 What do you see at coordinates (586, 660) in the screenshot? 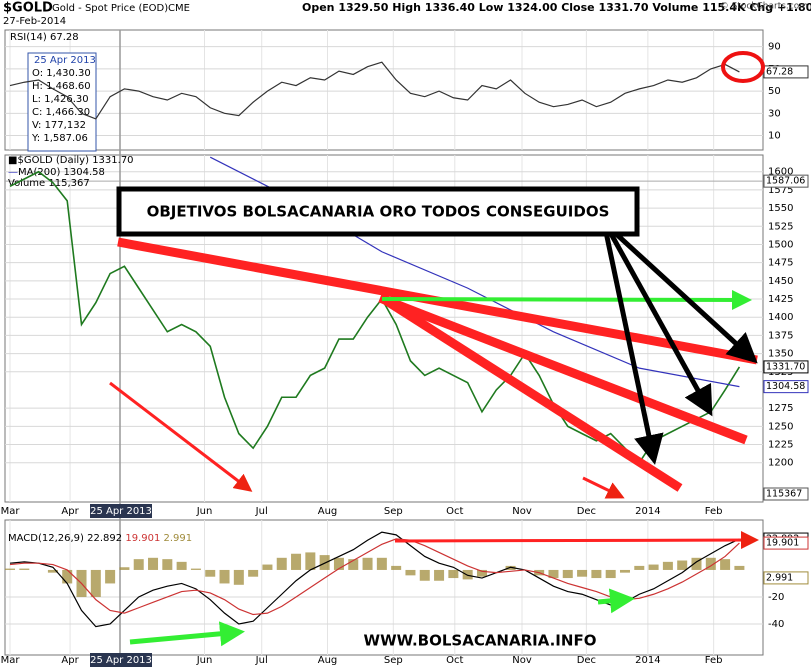
I see `x-tick-label: Dec` at bounding box center [586, 660].